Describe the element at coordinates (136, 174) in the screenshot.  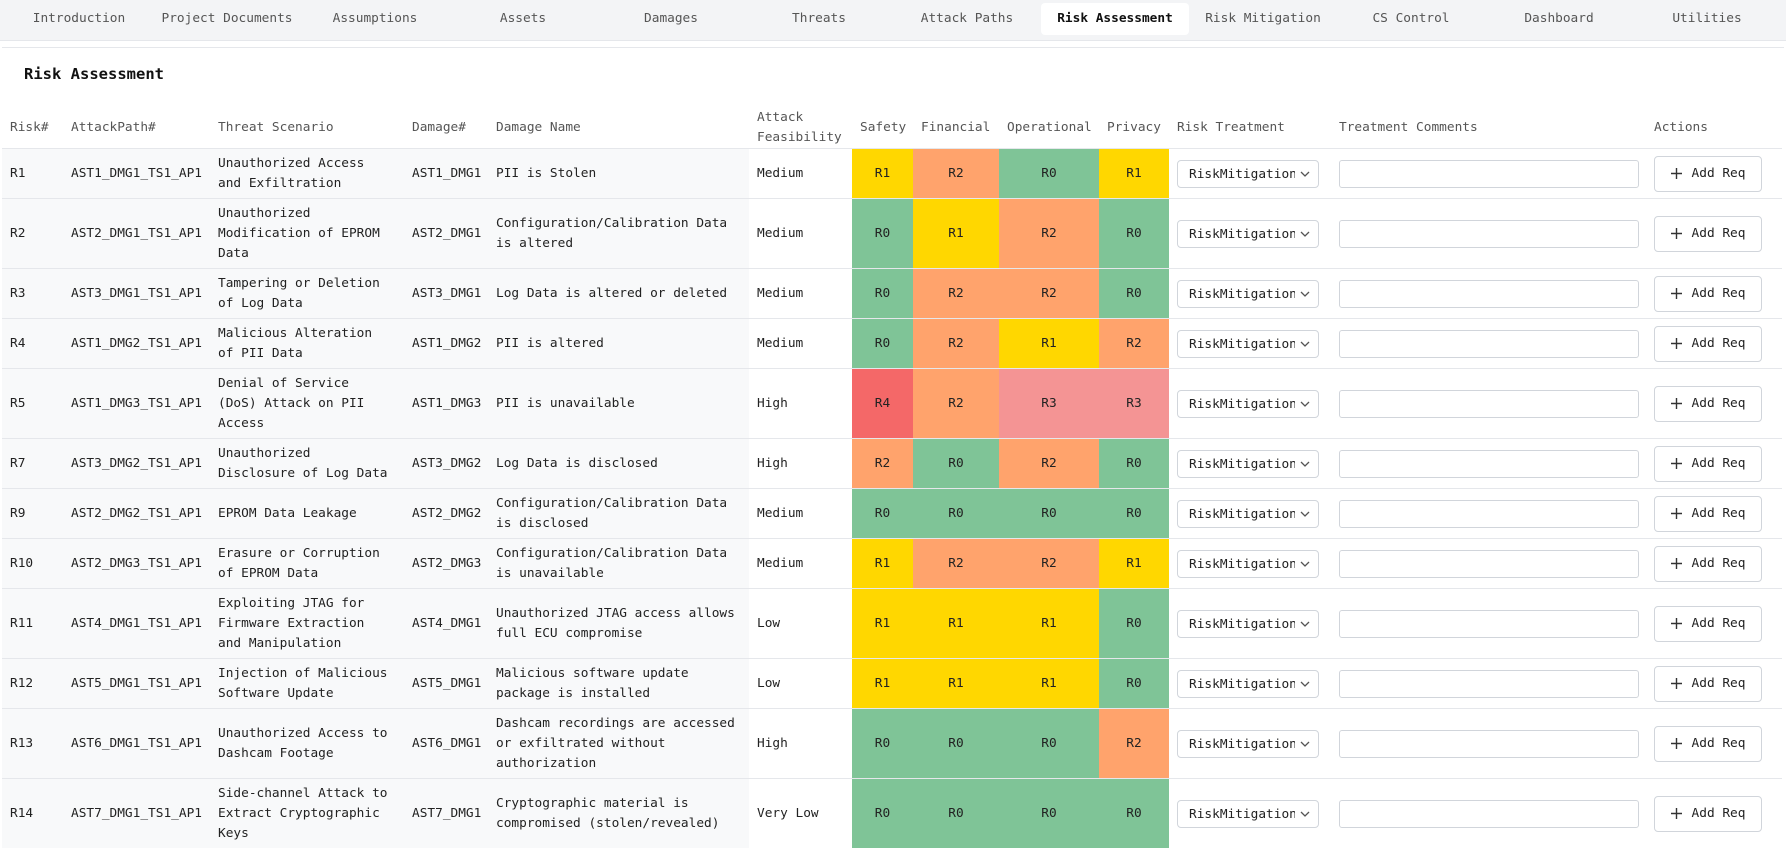
I see `cell-attack-path: AST1_DMG1_TS1_AP1` at that location.